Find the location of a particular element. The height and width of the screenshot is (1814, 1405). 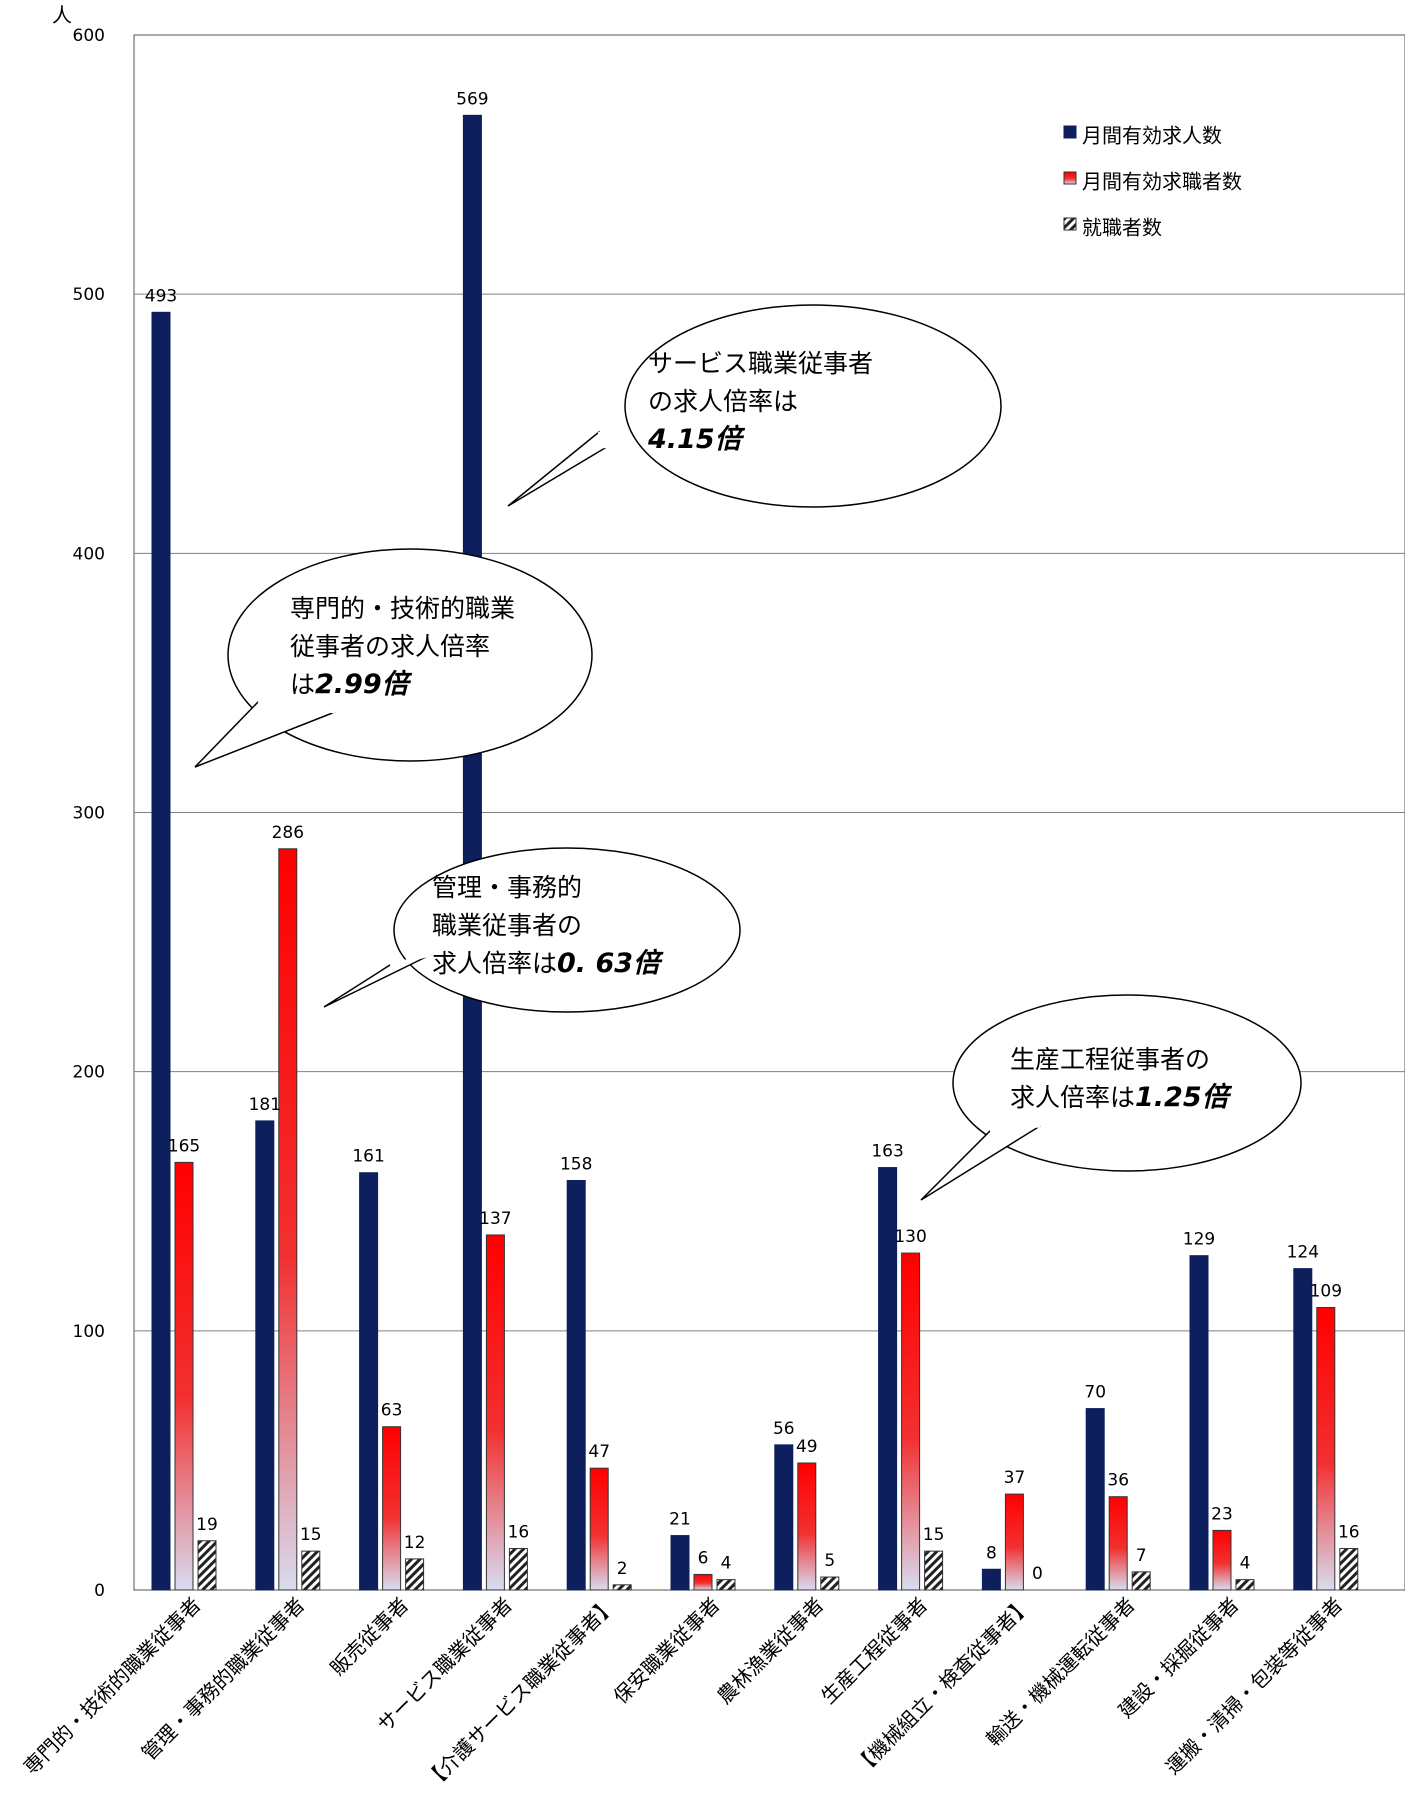

data-label: 19 is located at coordinates (207, 1525).